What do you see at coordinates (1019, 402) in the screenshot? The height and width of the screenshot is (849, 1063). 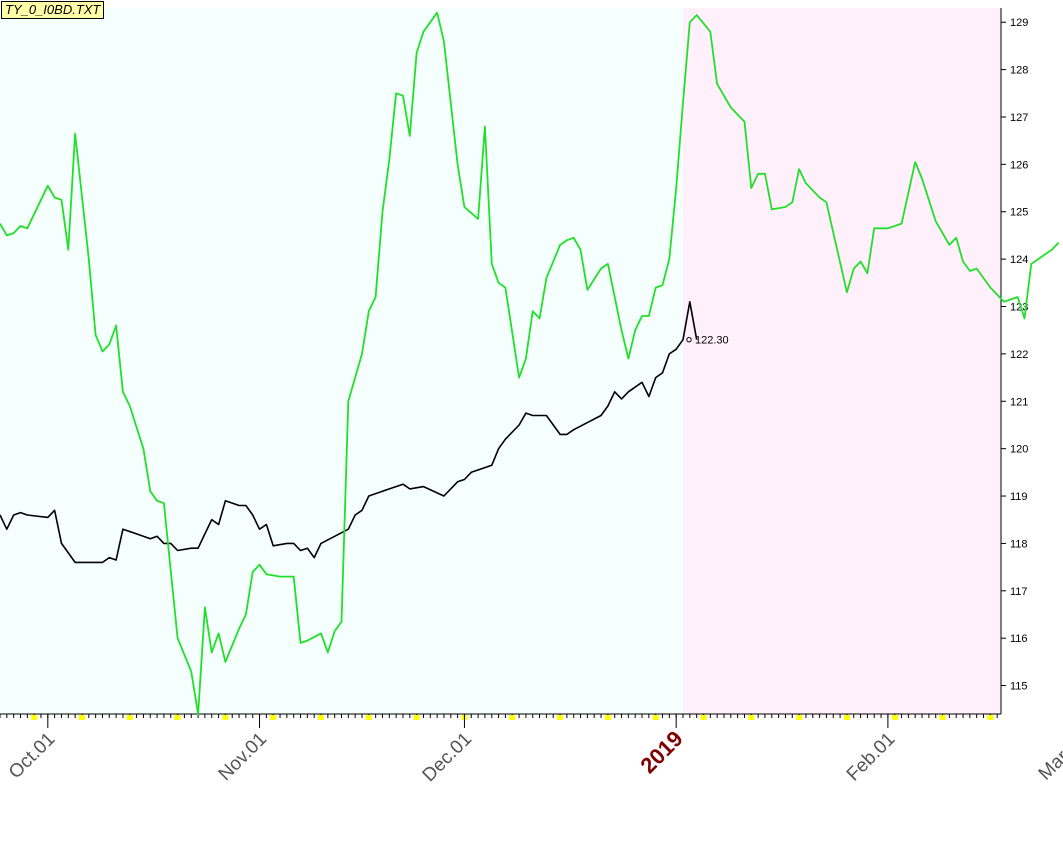 I see `y-tick-label: 121` at bounding box center [1019, 402].